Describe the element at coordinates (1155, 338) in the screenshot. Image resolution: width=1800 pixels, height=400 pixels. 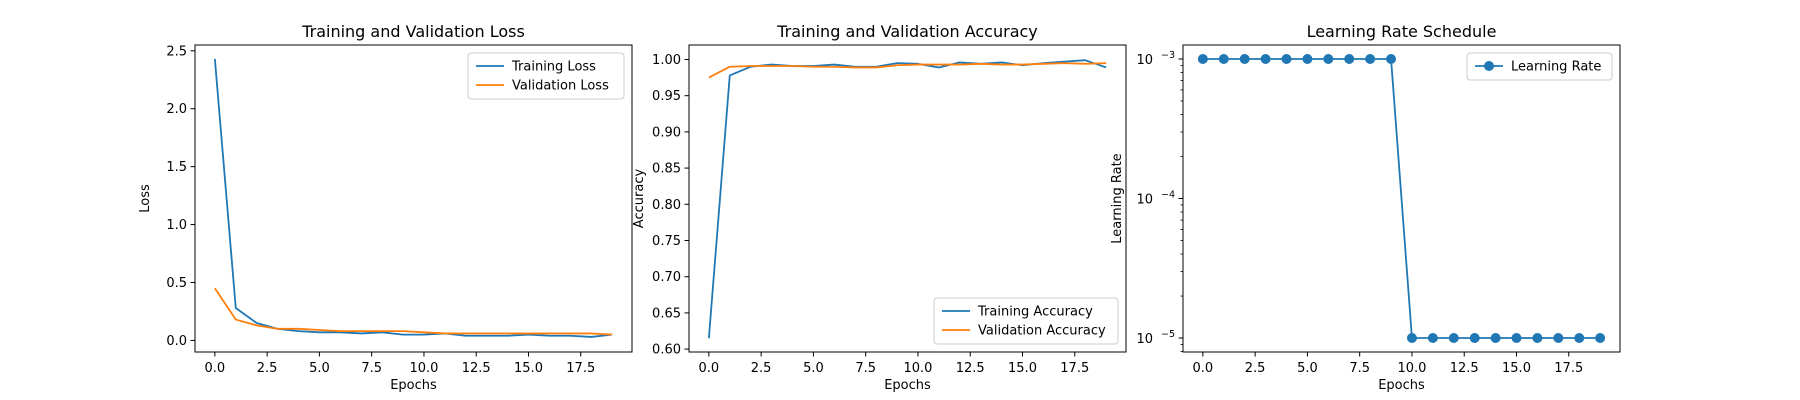
I see `y-tick-label: 10 −5` at that location.